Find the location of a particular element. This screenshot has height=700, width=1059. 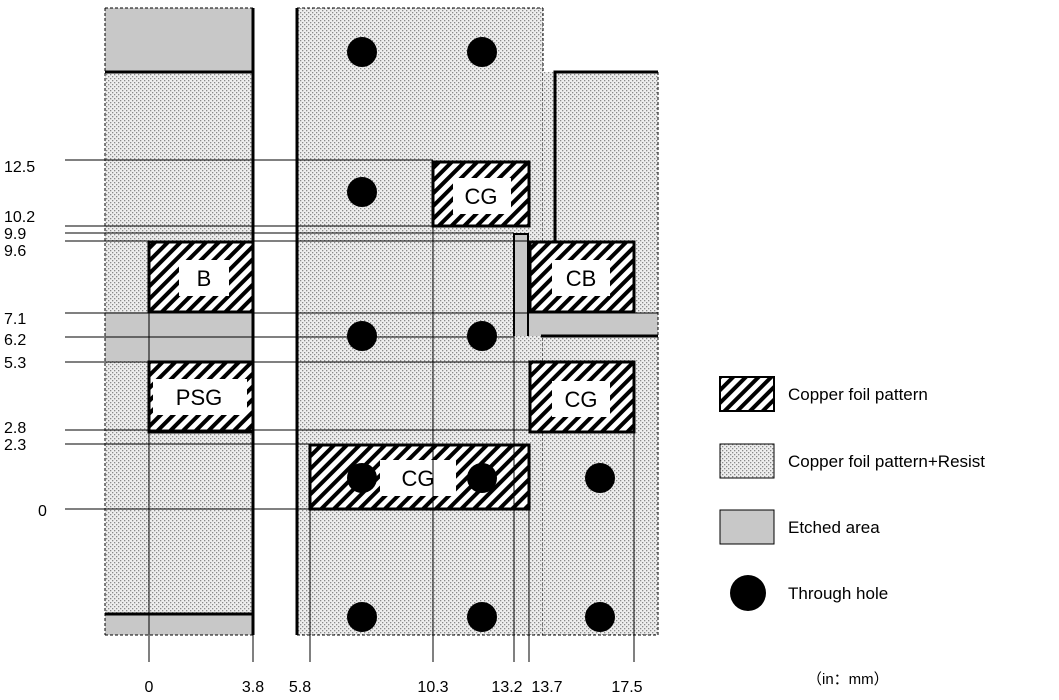

y-tick-label: 9.6 is located at coordinates (15, 251).